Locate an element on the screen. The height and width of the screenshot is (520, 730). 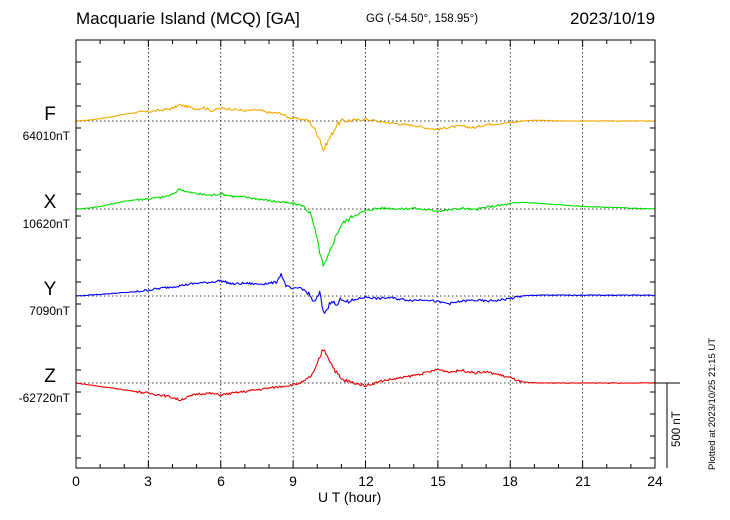
x-tick-label: 0 is located at coordinates (76, 481).